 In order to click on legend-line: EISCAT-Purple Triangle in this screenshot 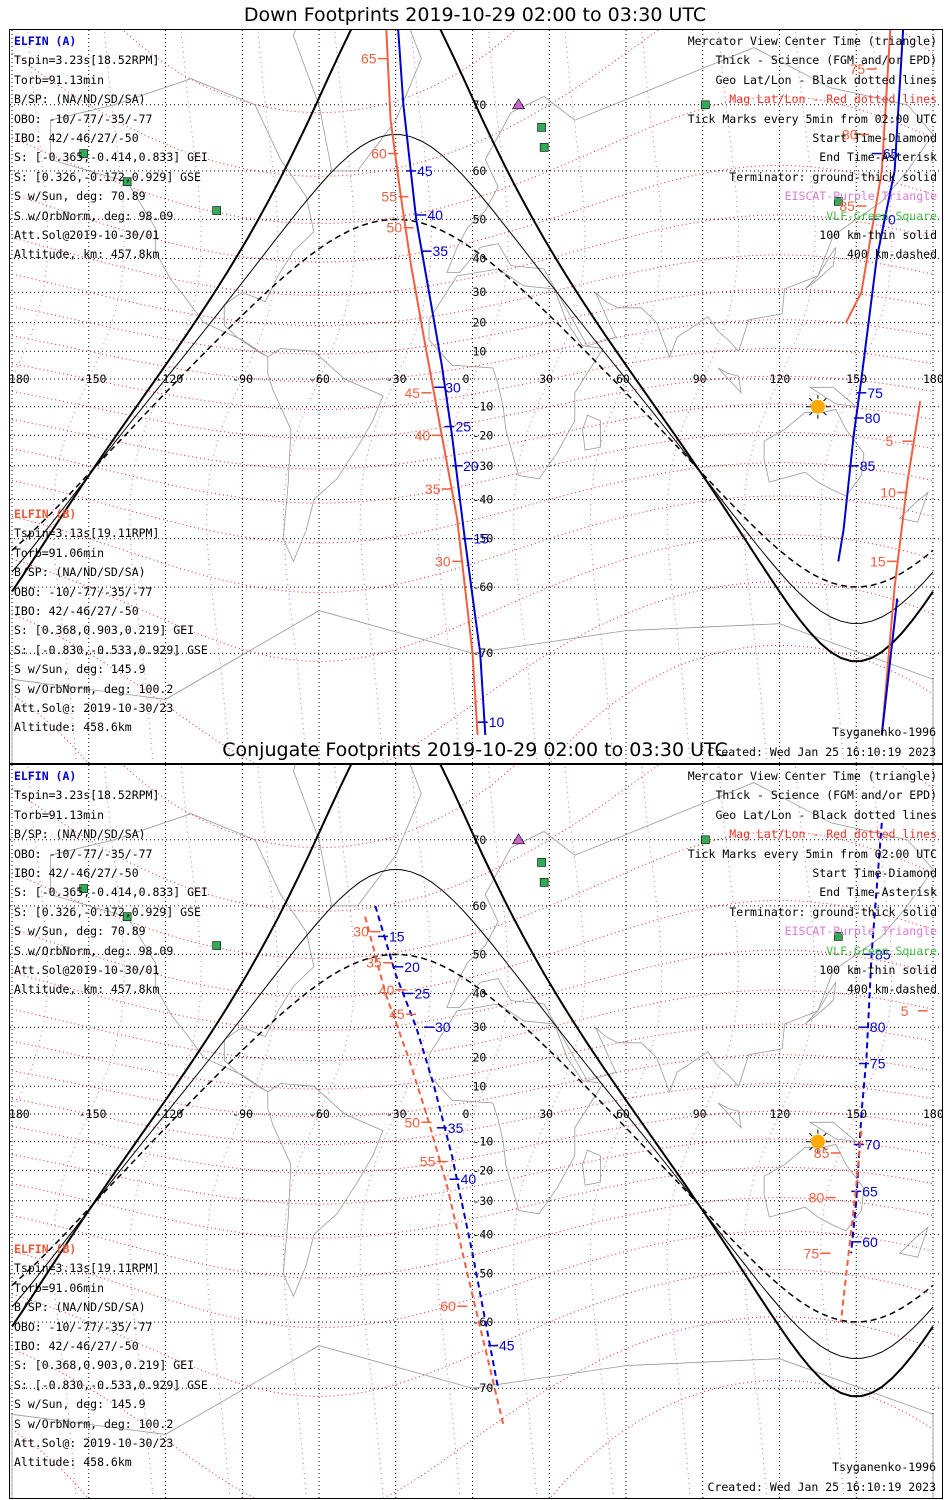, I will do `click(860, 931)`.